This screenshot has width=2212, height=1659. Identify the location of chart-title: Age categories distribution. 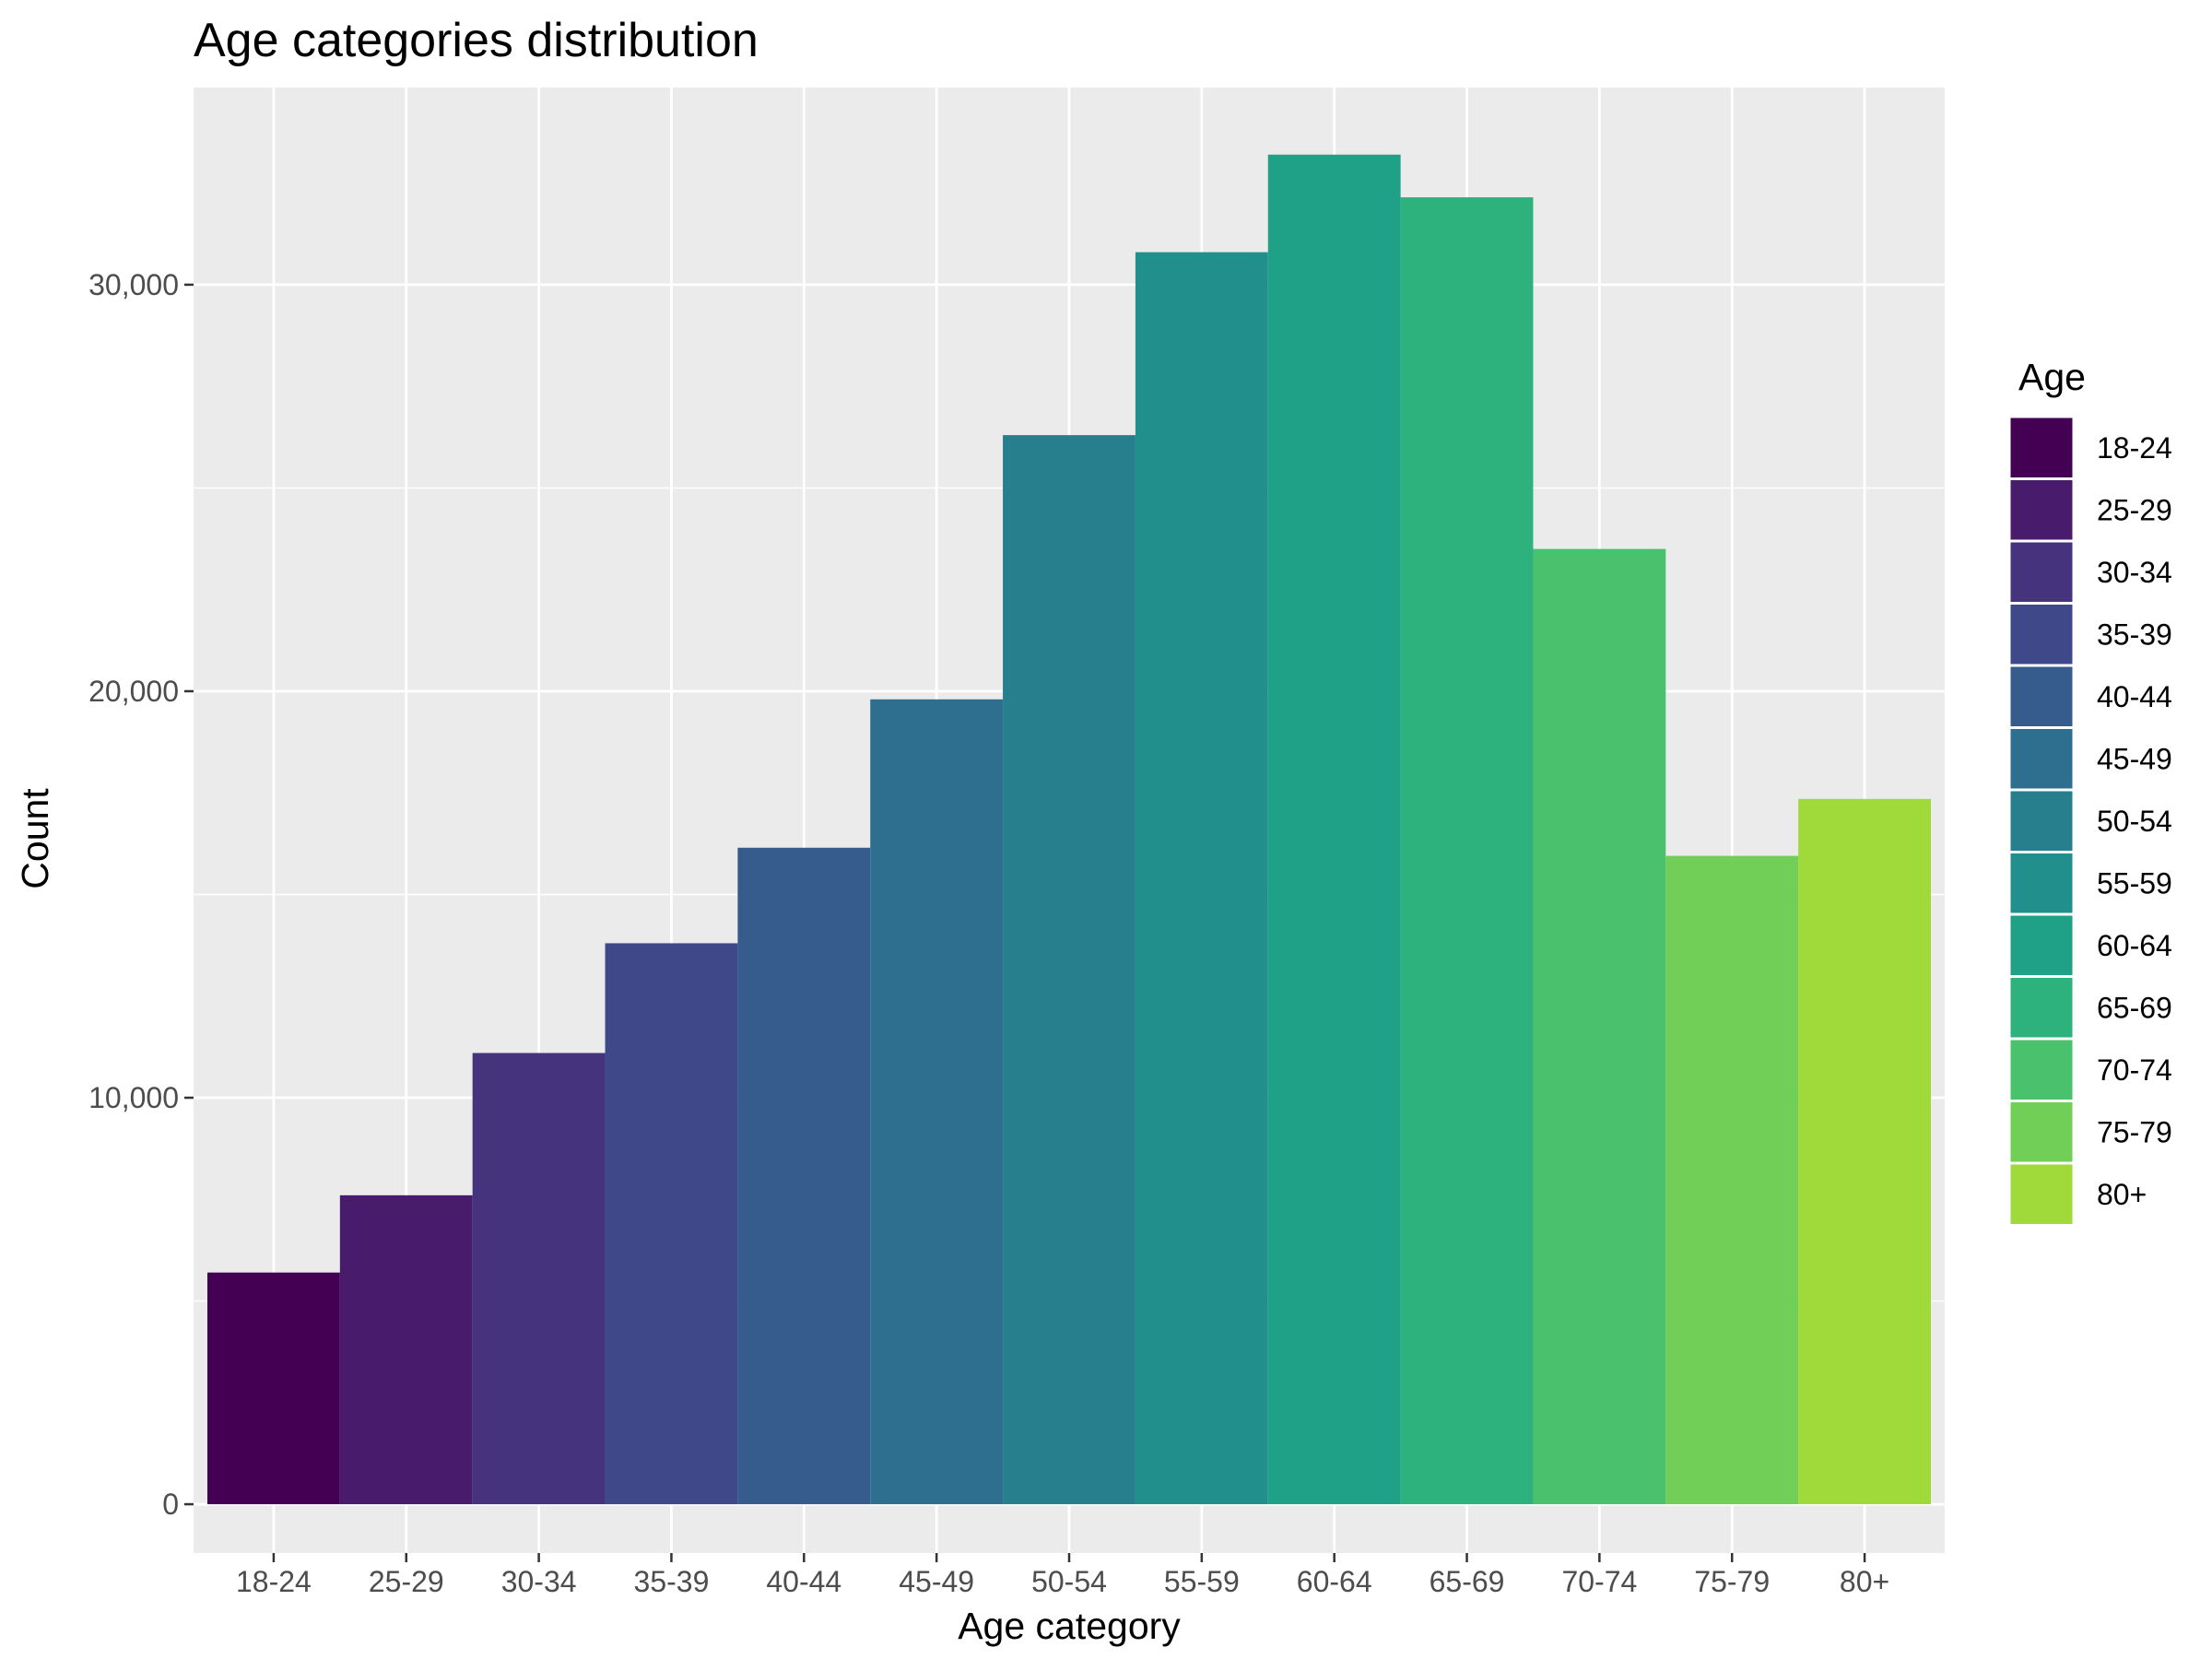
(476, 40).